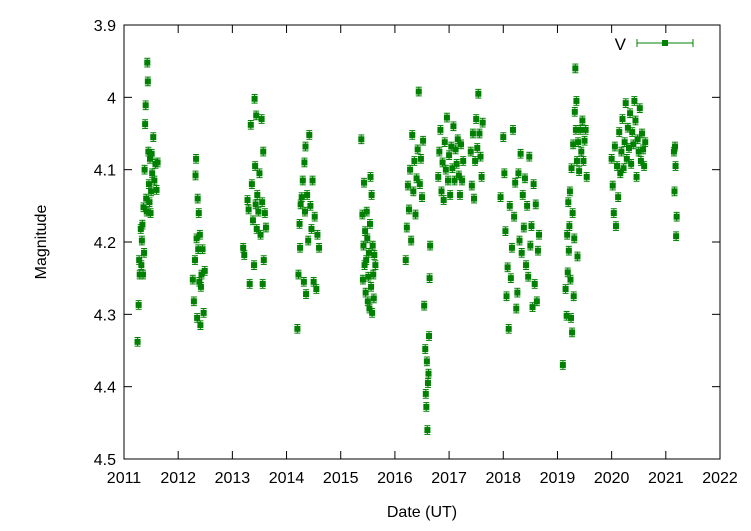 The width and height of the screenshot is (751, 531). I want to click on y-tick-label: 4.1, so click(105, 171).